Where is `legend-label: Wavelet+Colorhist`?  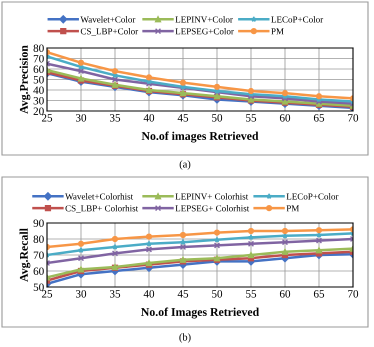 legend-label: Wavelet+Colorhist is located at coordinates (99, 196).